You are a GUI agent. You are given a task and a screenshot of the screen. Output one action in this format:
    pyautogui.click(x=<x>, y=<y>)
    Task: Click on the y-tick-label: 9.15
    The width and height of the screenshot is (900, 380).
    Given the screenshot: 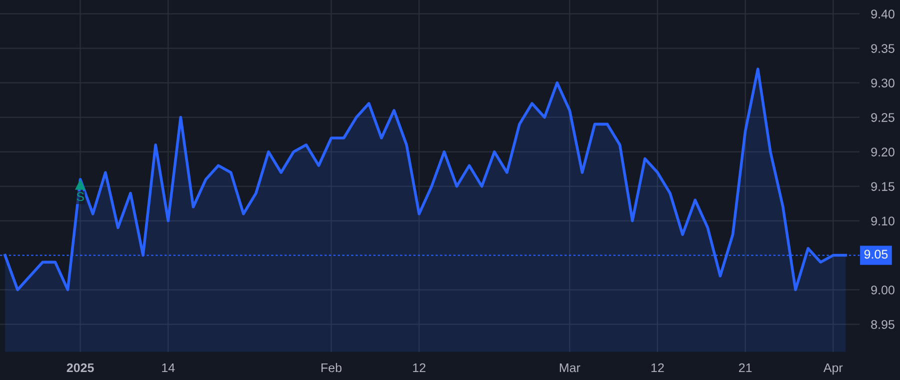 What is the action you would take?
    pyautogui.click(x=882, y=186)
    